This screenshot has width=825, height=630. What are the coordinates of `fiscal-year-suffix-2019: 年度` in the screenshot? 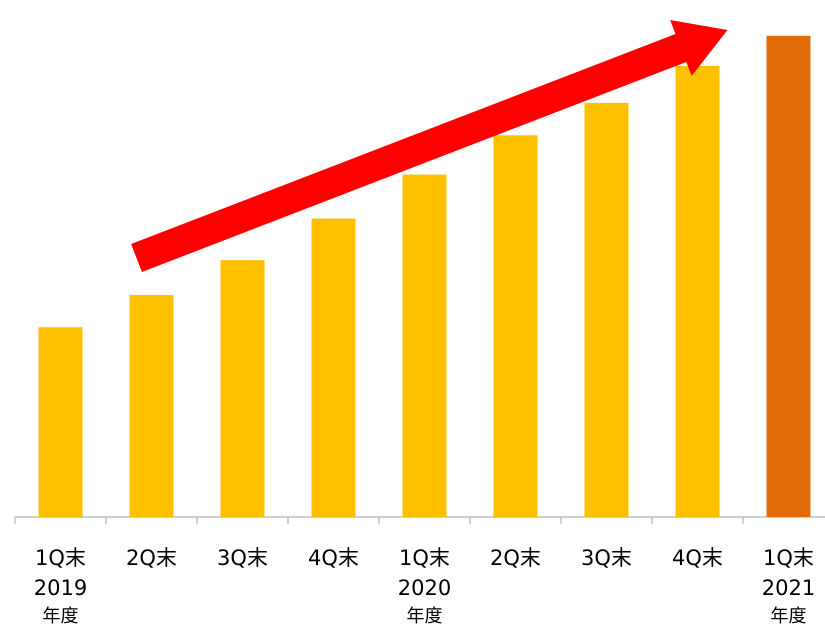 It's located at (61, 616).